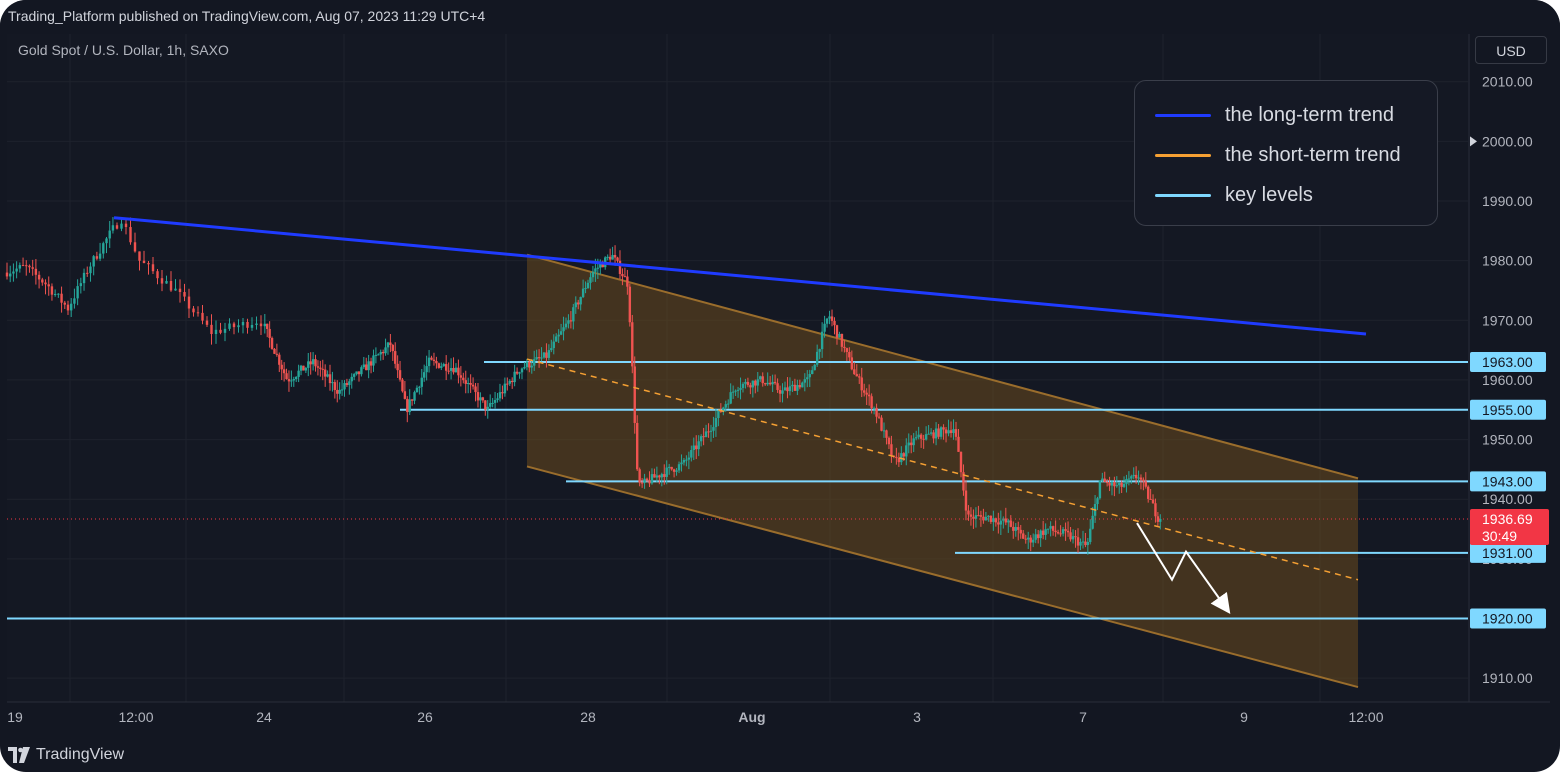 This screenshot has width=1560, height=772. I want to click on price-tick-label: 1990.00, so click(1507, 201).